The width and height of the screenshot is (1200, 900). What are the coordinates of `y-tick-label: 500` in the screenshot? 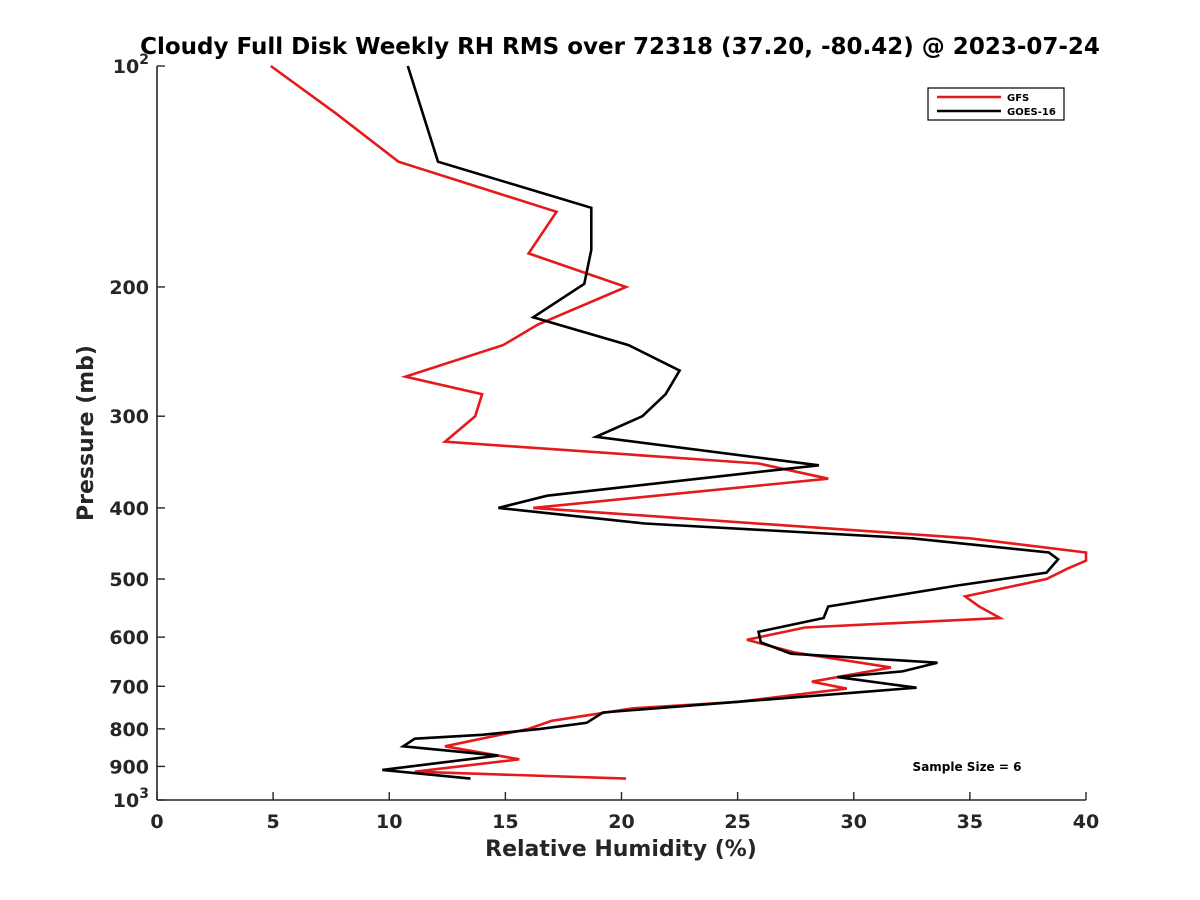 It's located at (129, 580).